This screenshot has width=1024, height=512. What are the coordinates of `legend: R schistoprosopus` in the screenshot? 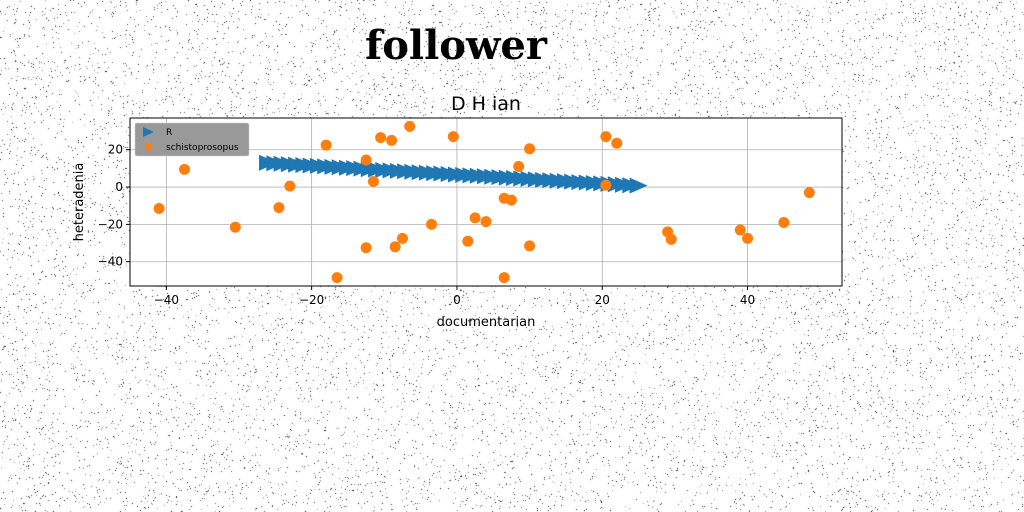 It's located at (192, 139).